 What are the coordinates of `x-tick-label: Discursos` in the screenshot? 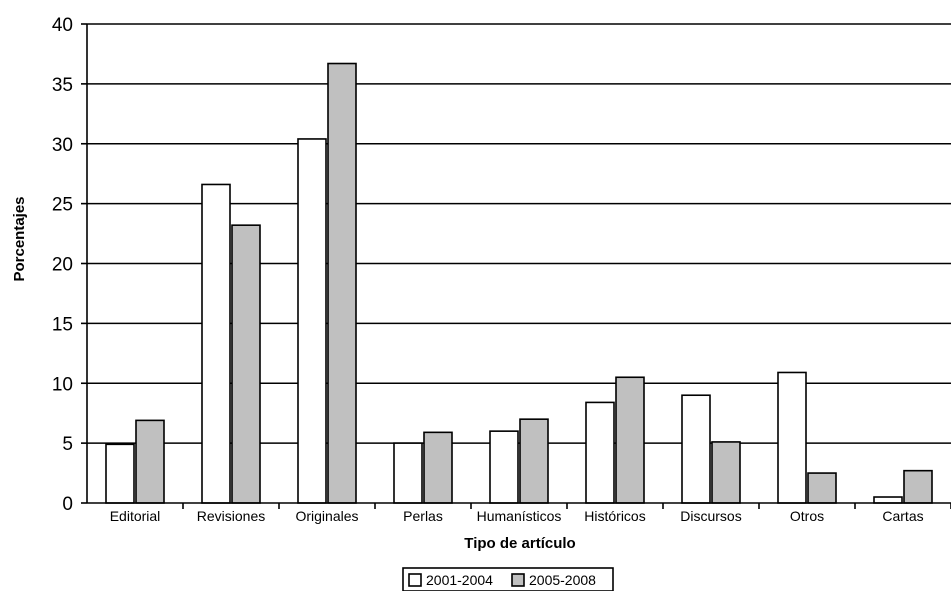 It's located at (710, 516).